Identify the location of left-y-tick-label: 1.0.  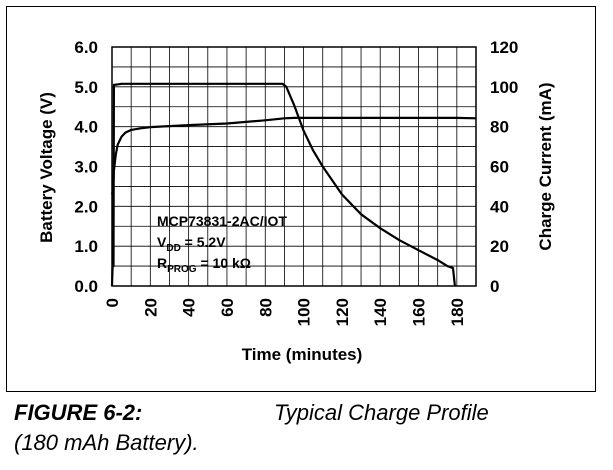
(86, 246).